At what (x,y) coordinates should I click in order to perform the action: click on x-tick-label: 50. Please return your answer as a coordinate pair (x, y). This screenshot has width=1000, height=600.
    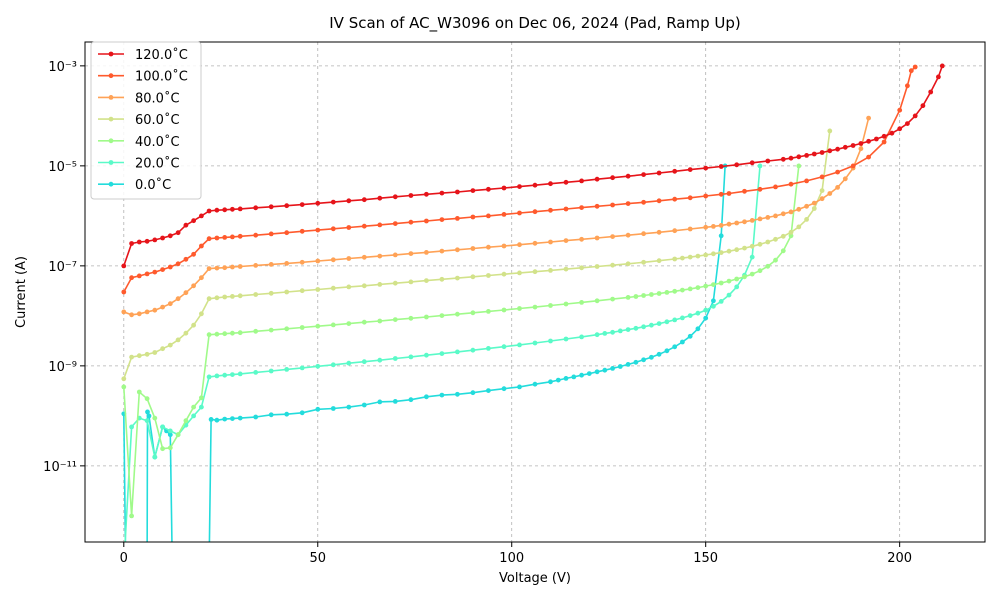
    Looking at the image, I should click on (317, 558).